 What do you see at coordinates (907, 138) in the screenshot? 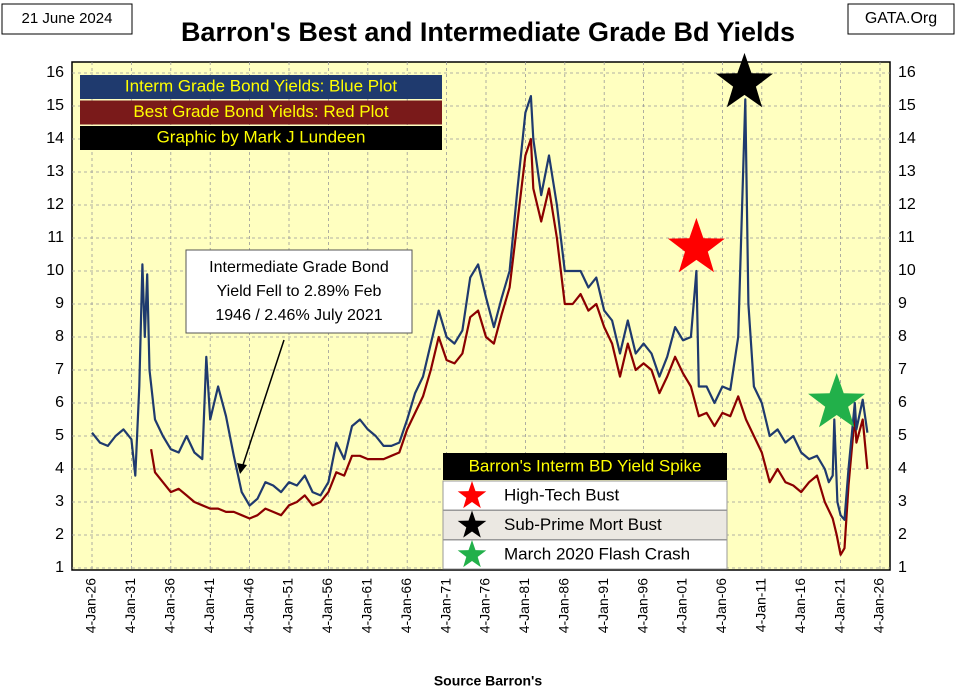
I see `y2-tick-label: 14` at bounding box center [907, 138].